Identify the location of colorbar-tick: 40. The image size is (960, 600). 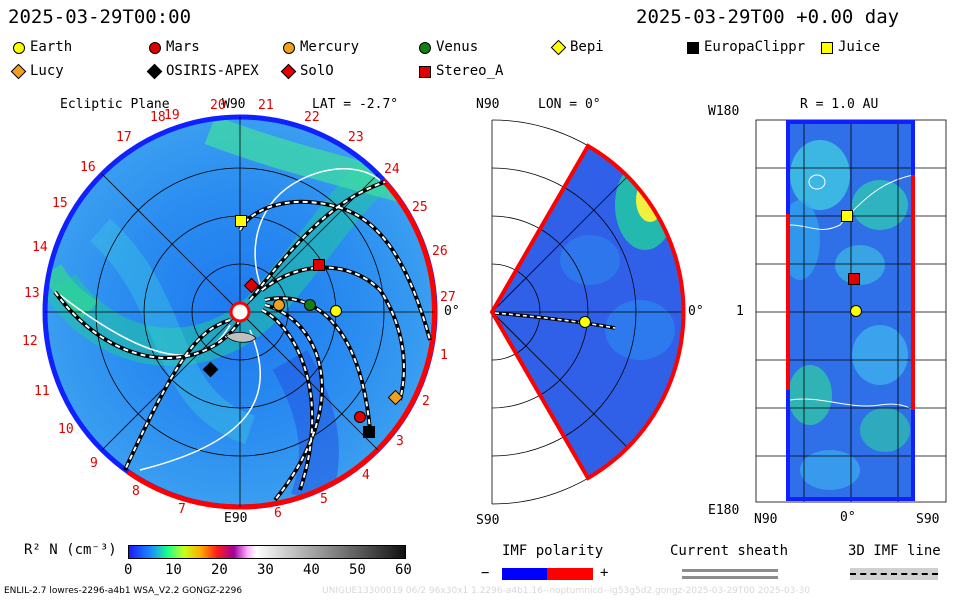
(311, 570).